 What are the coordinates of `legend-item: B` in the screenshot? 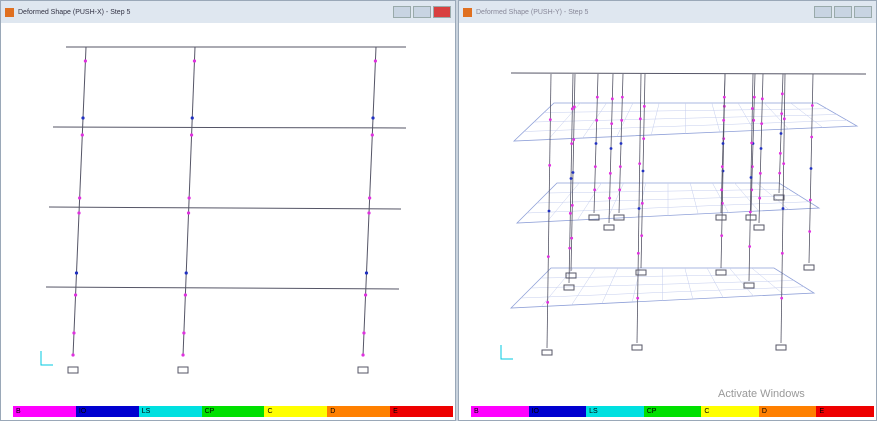 It's located at (44, 411).